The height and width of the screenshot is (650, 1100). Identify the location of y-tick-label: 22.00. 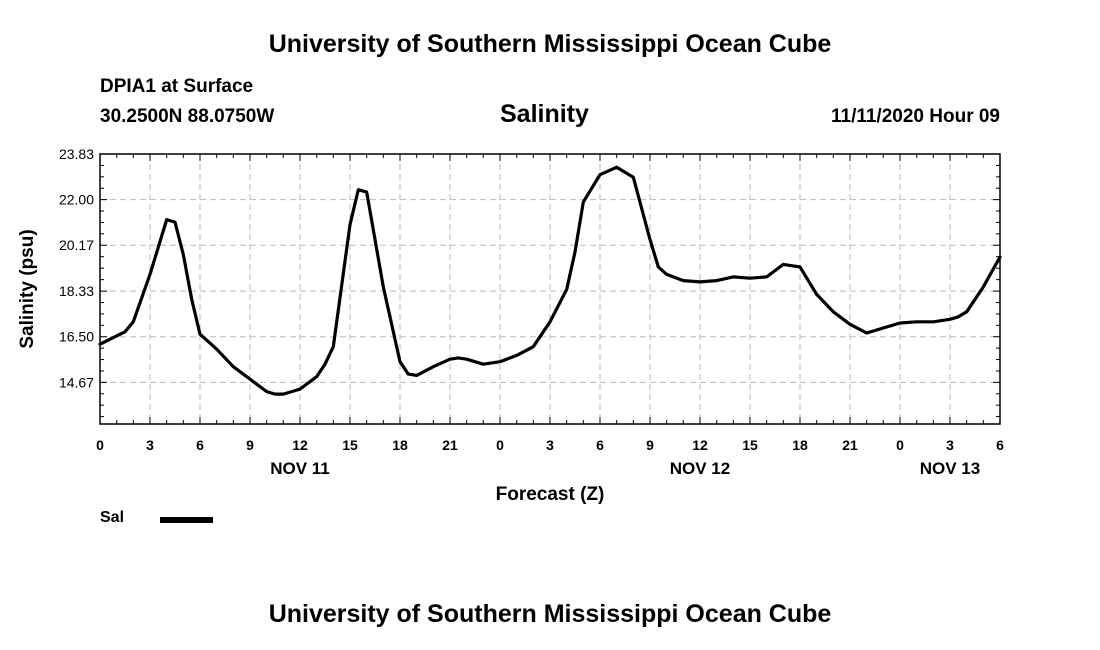
(76, 200).